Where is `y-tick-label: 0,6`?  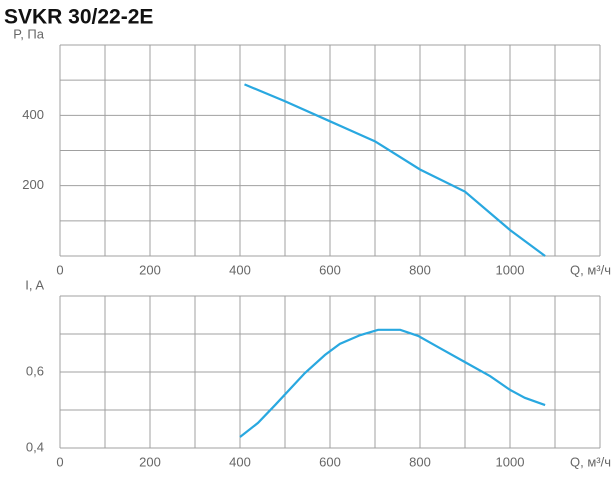
y-tick-label: 0,6 is located at coordinates (35, 370).